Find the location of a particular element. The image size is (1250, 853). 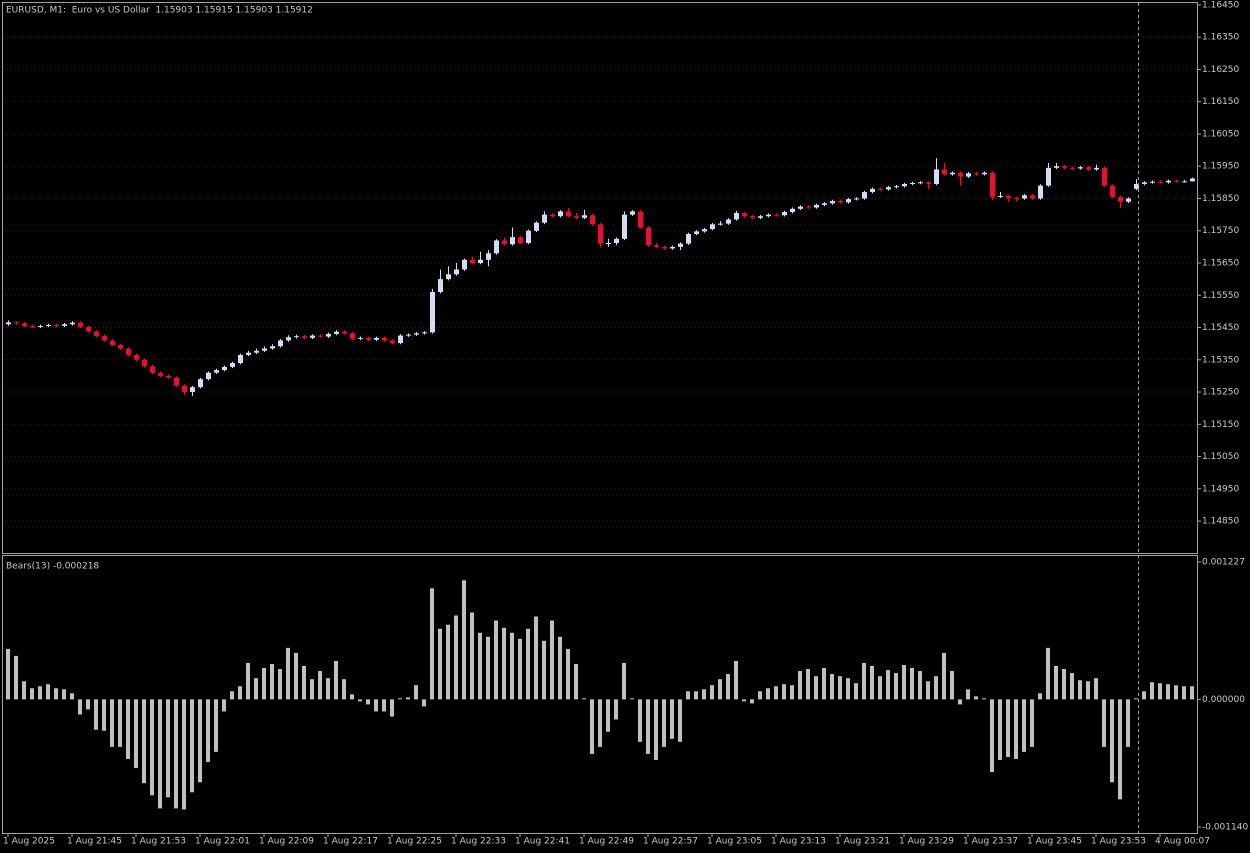

y-tick-label: 1.16250 is located at coordinates (1220, 70).